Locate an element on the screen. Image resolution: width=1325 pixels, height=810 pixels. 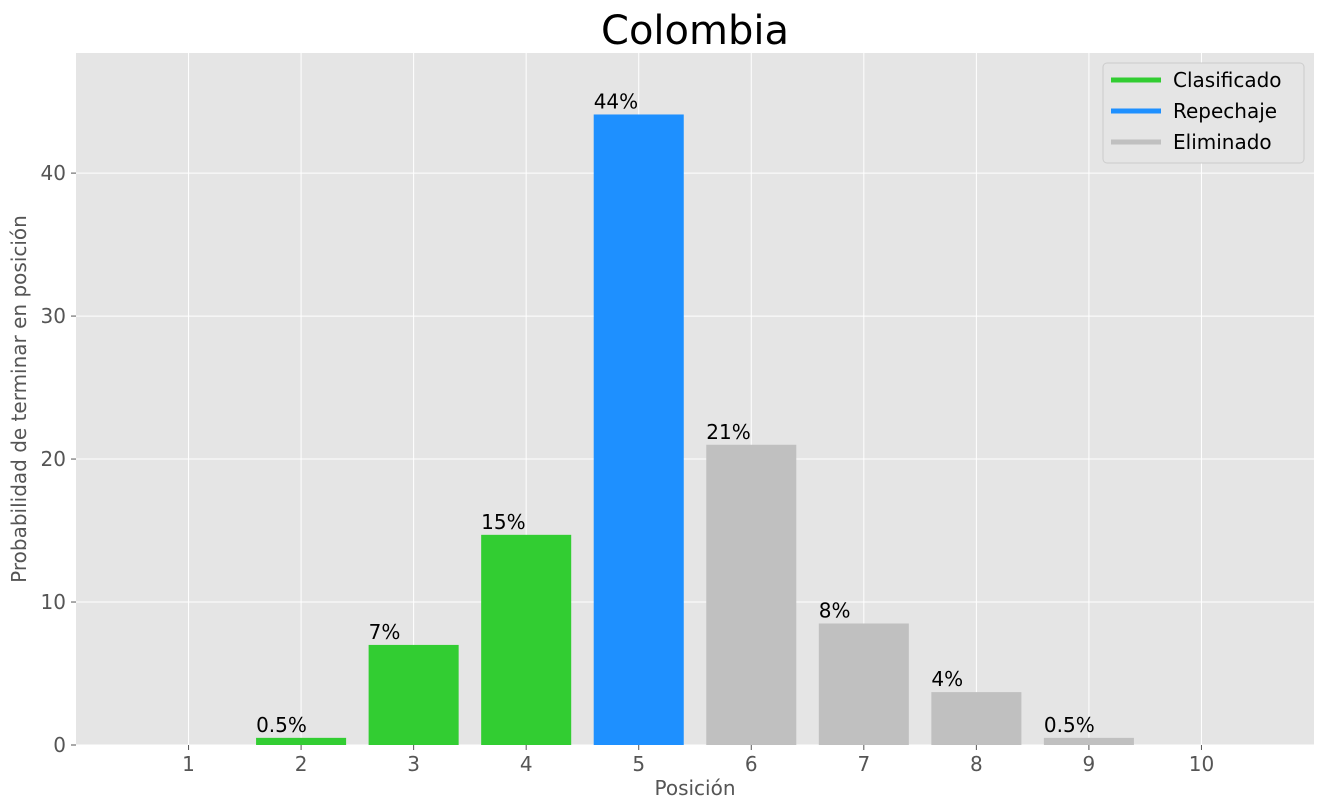
x-tick-label: 7 is located at coordinates (863, 764).